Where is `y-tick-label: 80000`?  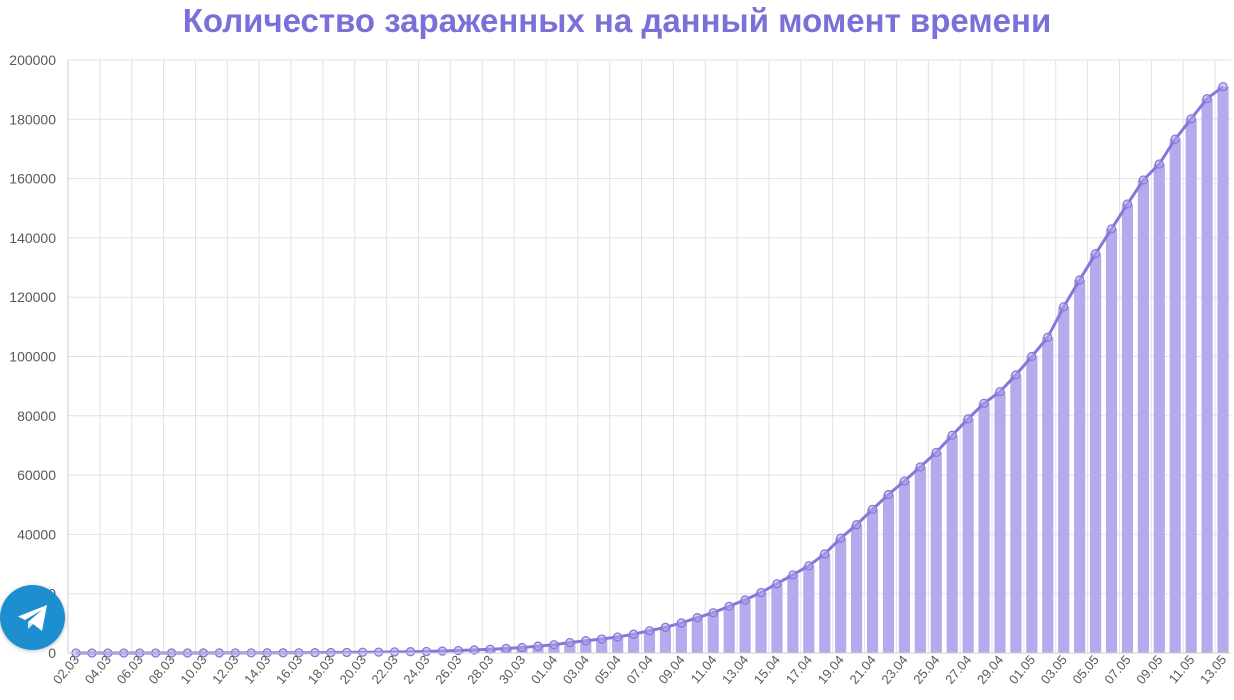
y-tick-label: 80000 is located at coordinates (36, 416).